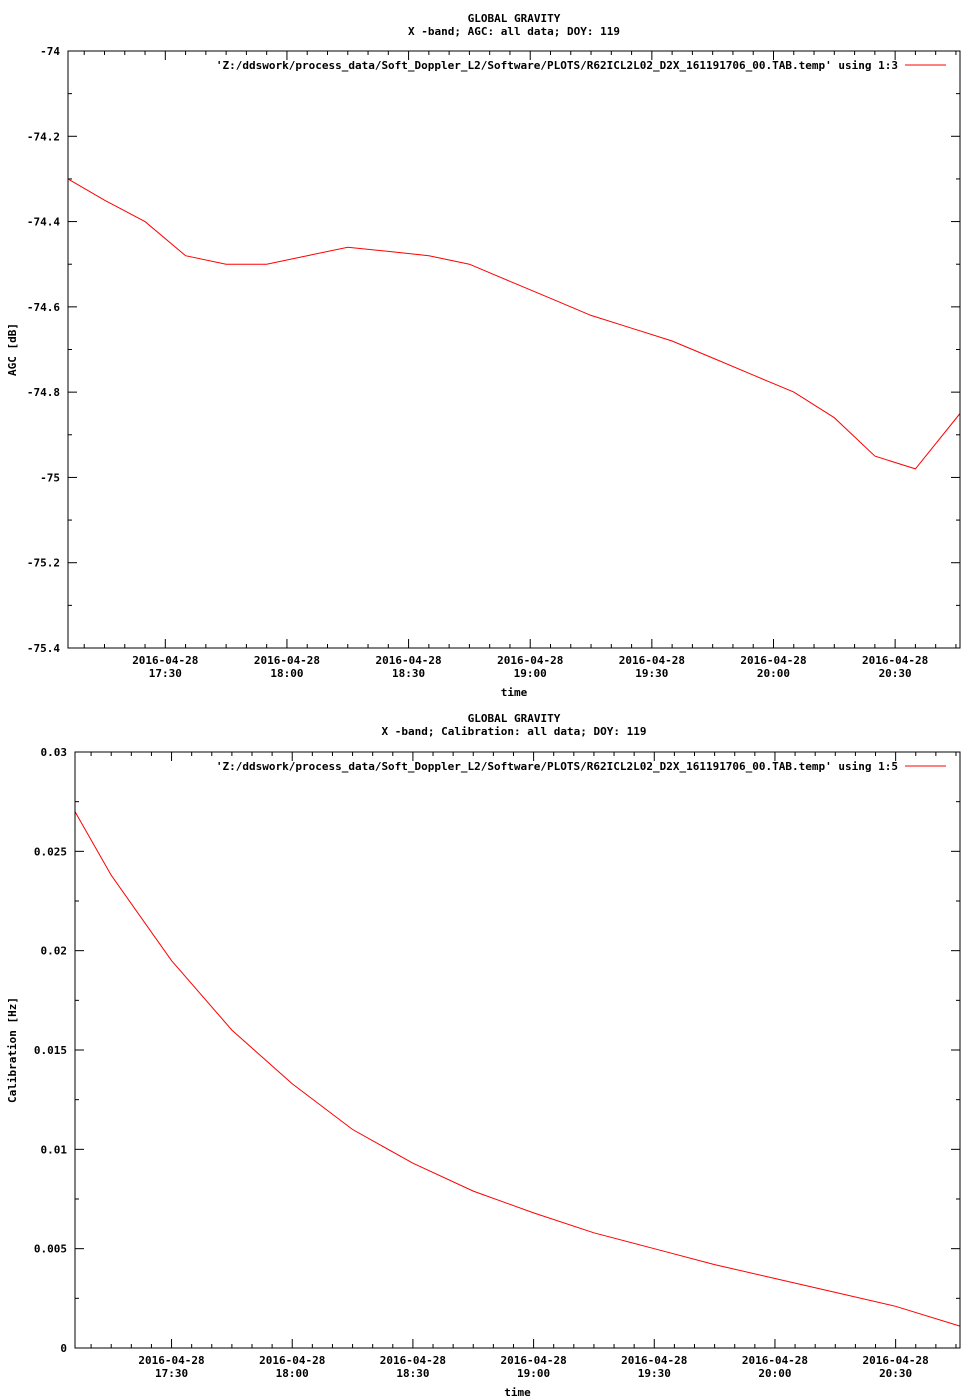 Image resolution: width=980 pixels, height=1400 pixels. What do you see at coordinates (12, 1050) in the screenshot?
I see `y-axis-label: Calibration [Hz]` at bounding box center [12, 1050].